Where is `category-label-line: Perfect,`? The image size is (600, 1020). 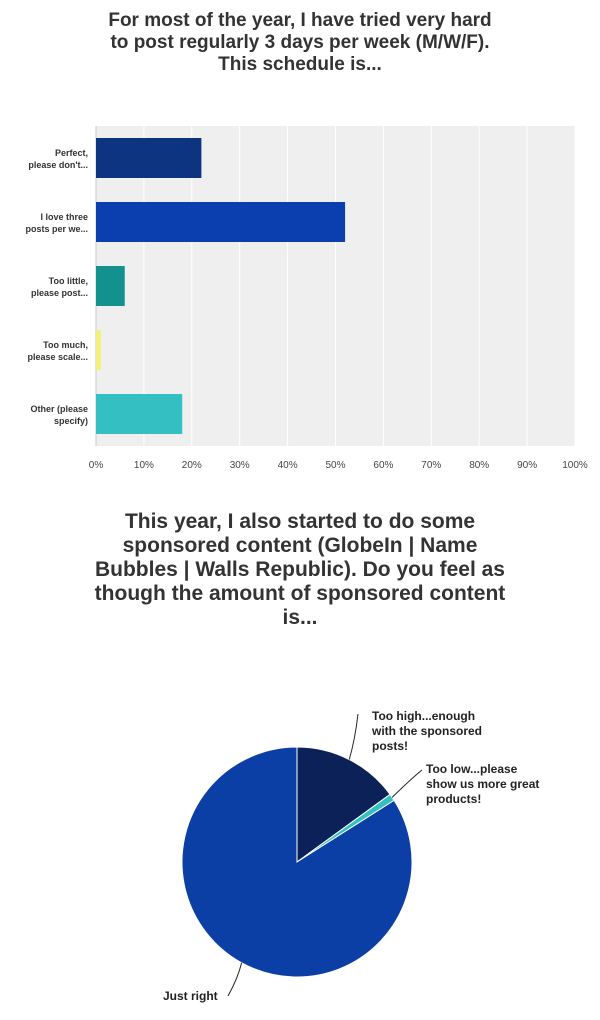
category-label-line: Perfect, is located at coordinates (71, 153).